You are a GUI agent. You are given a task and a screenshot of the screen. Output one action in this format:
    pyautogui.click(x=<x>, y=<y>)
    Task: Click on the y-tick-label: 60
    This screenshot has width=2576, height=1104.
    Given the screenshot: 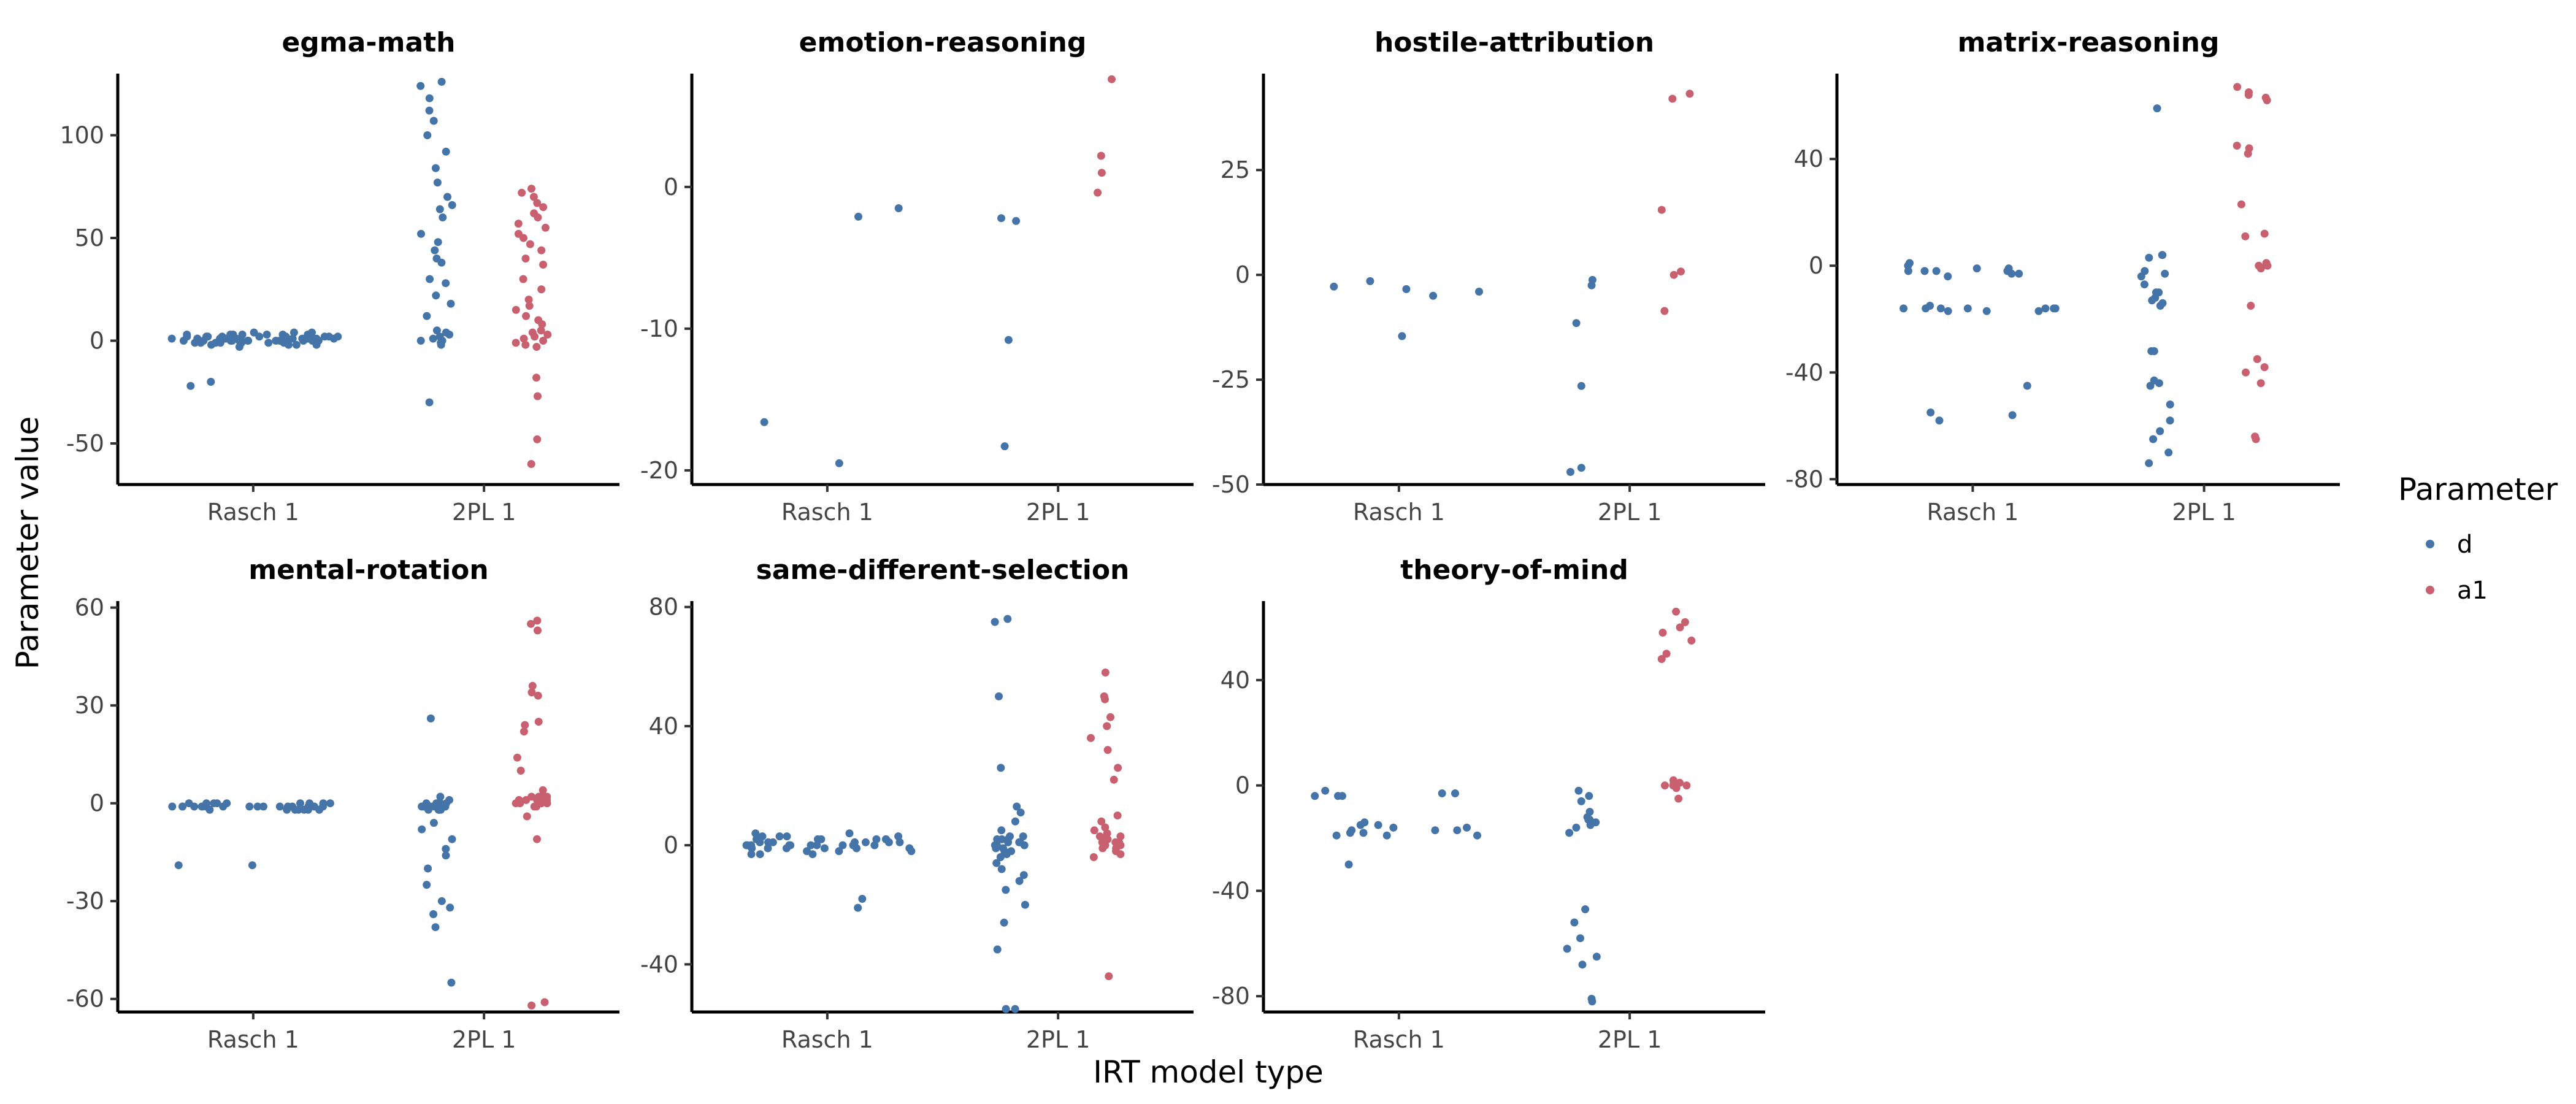 What is the action you would take?
    pyautogui.click(x=89, y=607)
    